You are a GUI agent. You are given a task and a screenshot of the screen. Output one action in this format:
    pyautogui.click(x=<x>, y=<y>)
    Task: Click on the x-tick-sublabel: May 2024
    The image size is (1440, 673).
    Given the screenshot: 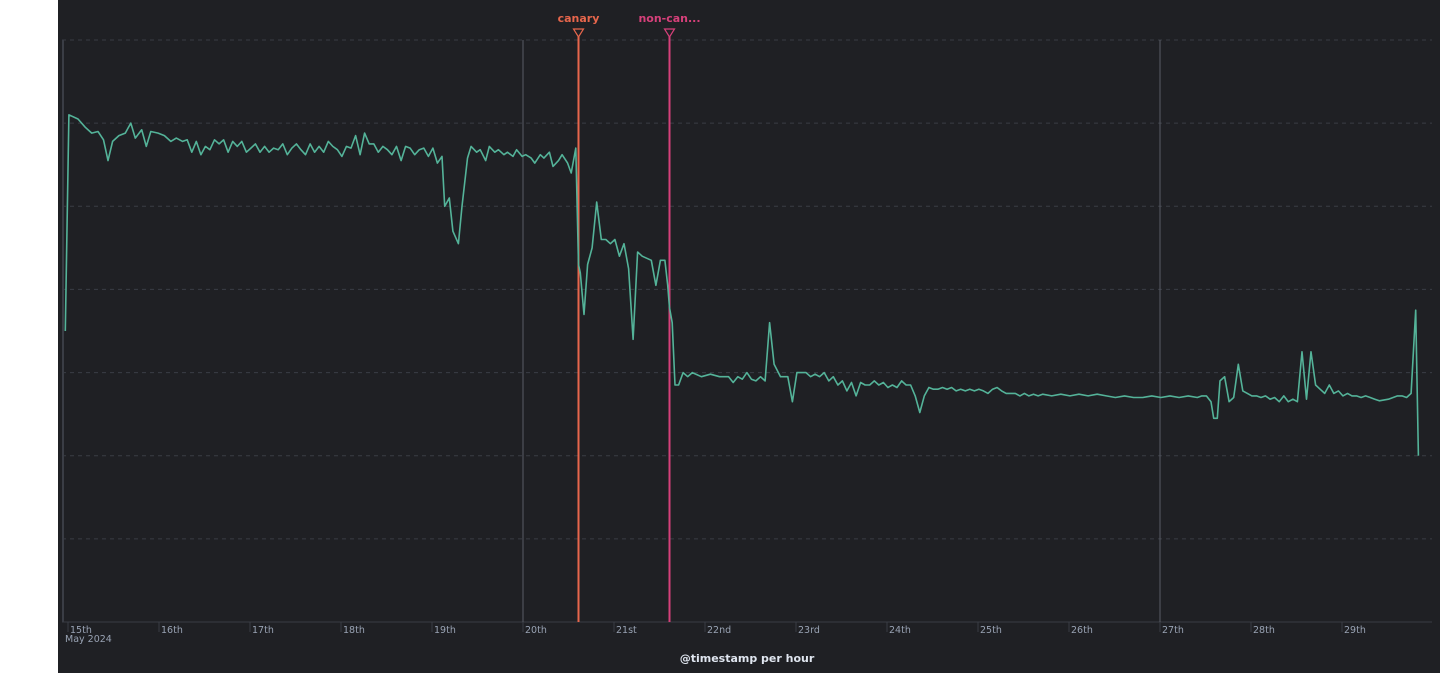 What is the action you would take?
    pyautogui.click(x=88, y=639)
    